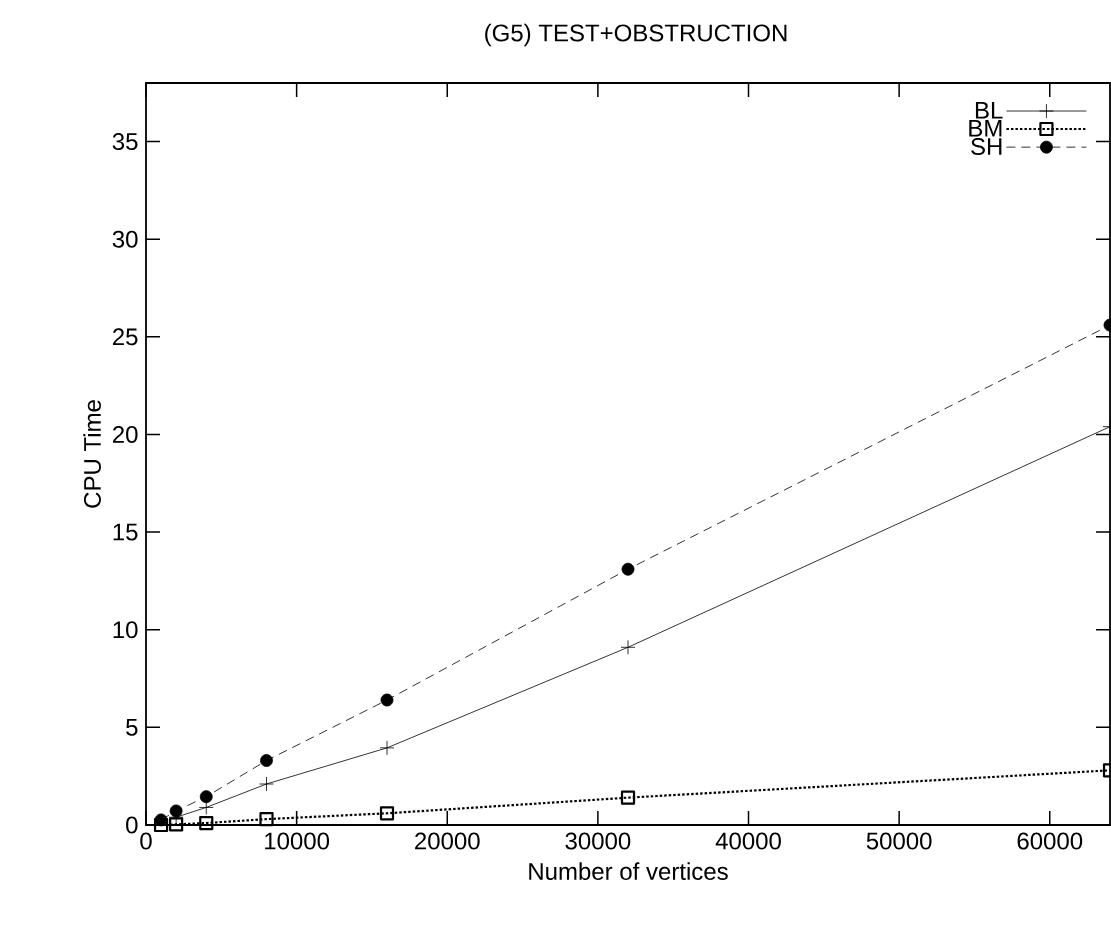  What do you see at coordinates (628, 871) in the screenshot?
I see `x-axis-title: Number of vertices` at bounding box center [628, 871].